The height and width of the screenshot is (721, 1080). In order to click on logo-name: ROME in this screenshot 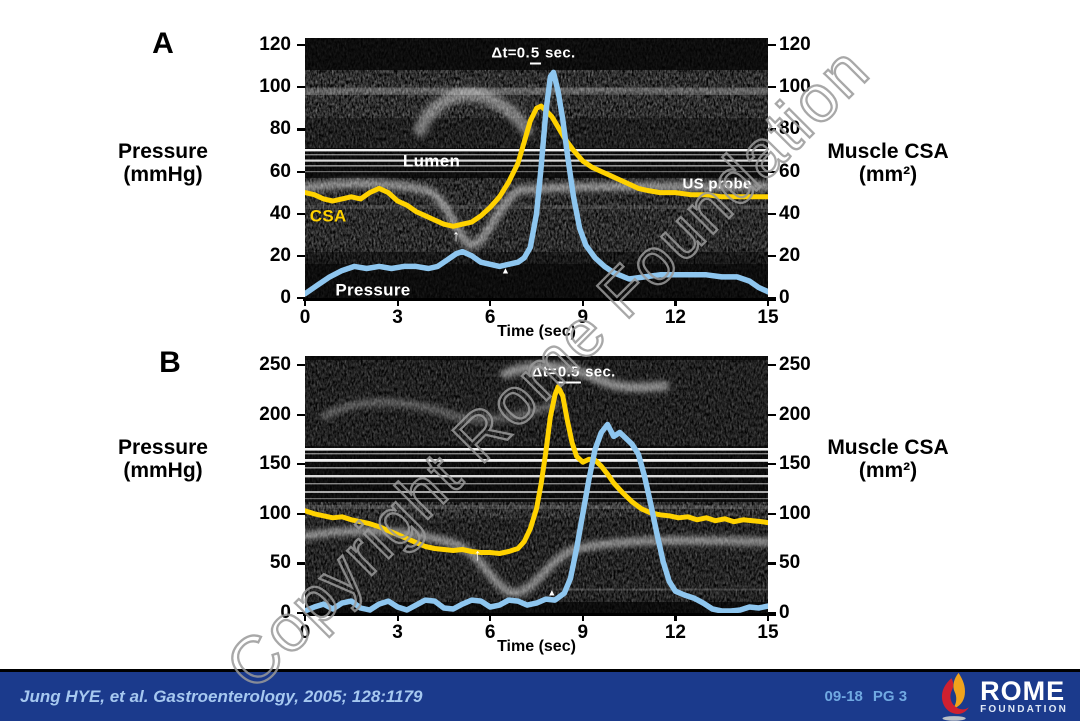, I will do `click(1023, 690)`.